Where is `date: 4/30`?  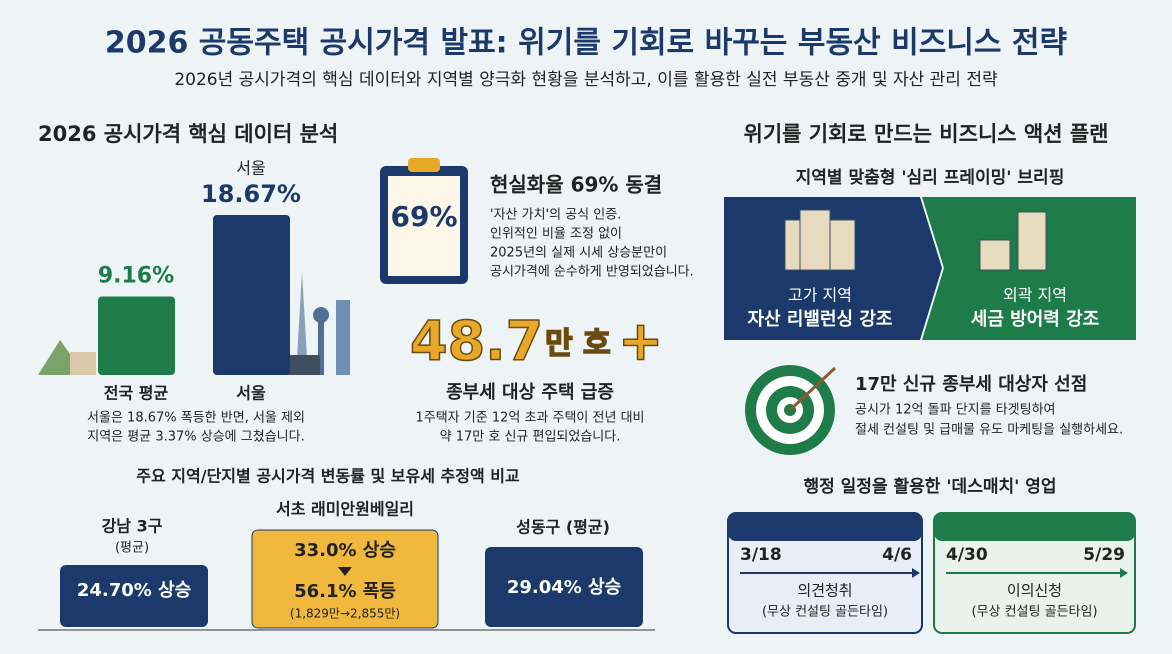 date: 4/30 is located at coordinates (967, 555).